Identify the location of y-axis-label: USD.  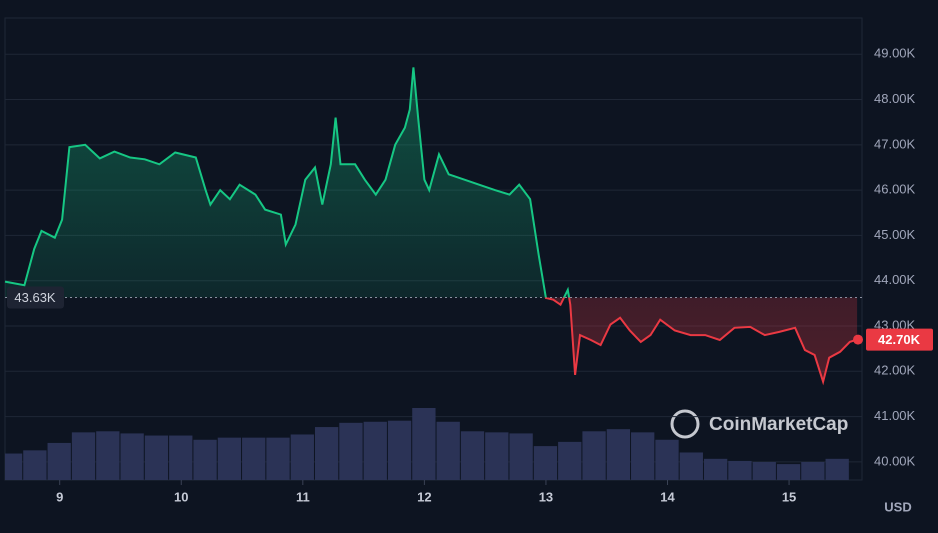
(897, 506).